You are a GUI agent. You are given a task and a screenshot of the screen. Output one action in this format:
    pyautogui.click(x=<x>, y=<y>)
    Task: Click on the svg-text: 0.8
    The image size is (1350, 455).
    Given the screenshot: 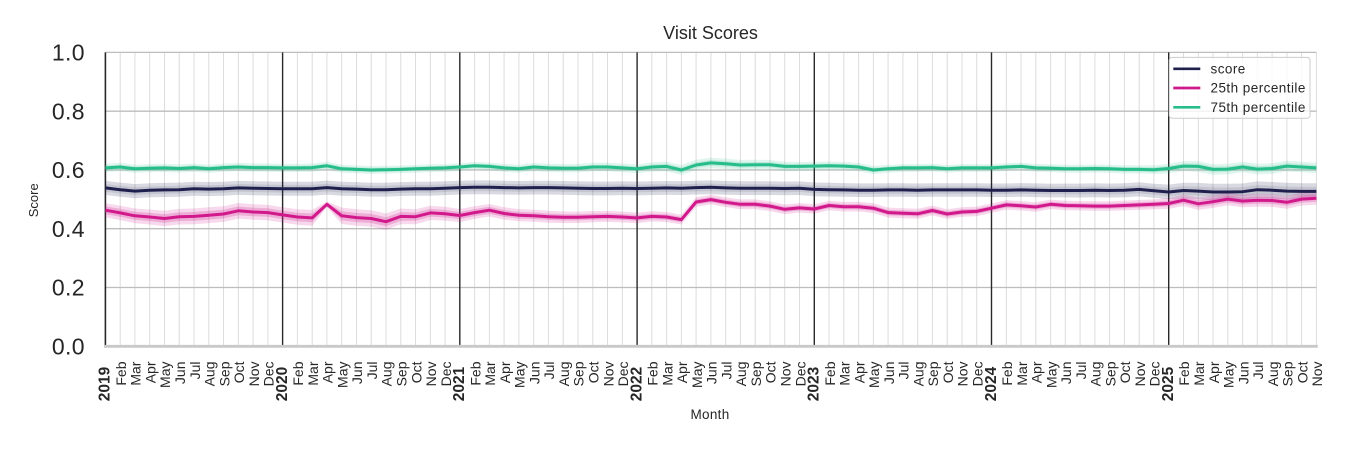 What is the action you would take?
    pyautogui.click(x=68, y=111)
    